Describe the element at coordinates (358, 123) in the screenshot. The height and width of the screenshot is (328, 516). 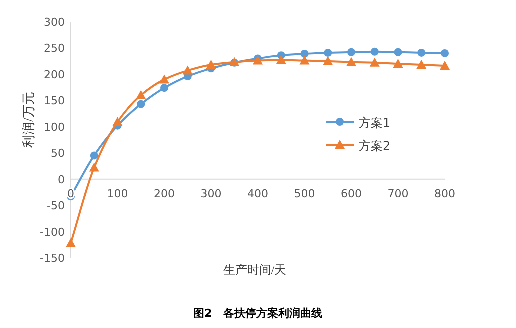
I see `legend-item: 方案1` at that location.